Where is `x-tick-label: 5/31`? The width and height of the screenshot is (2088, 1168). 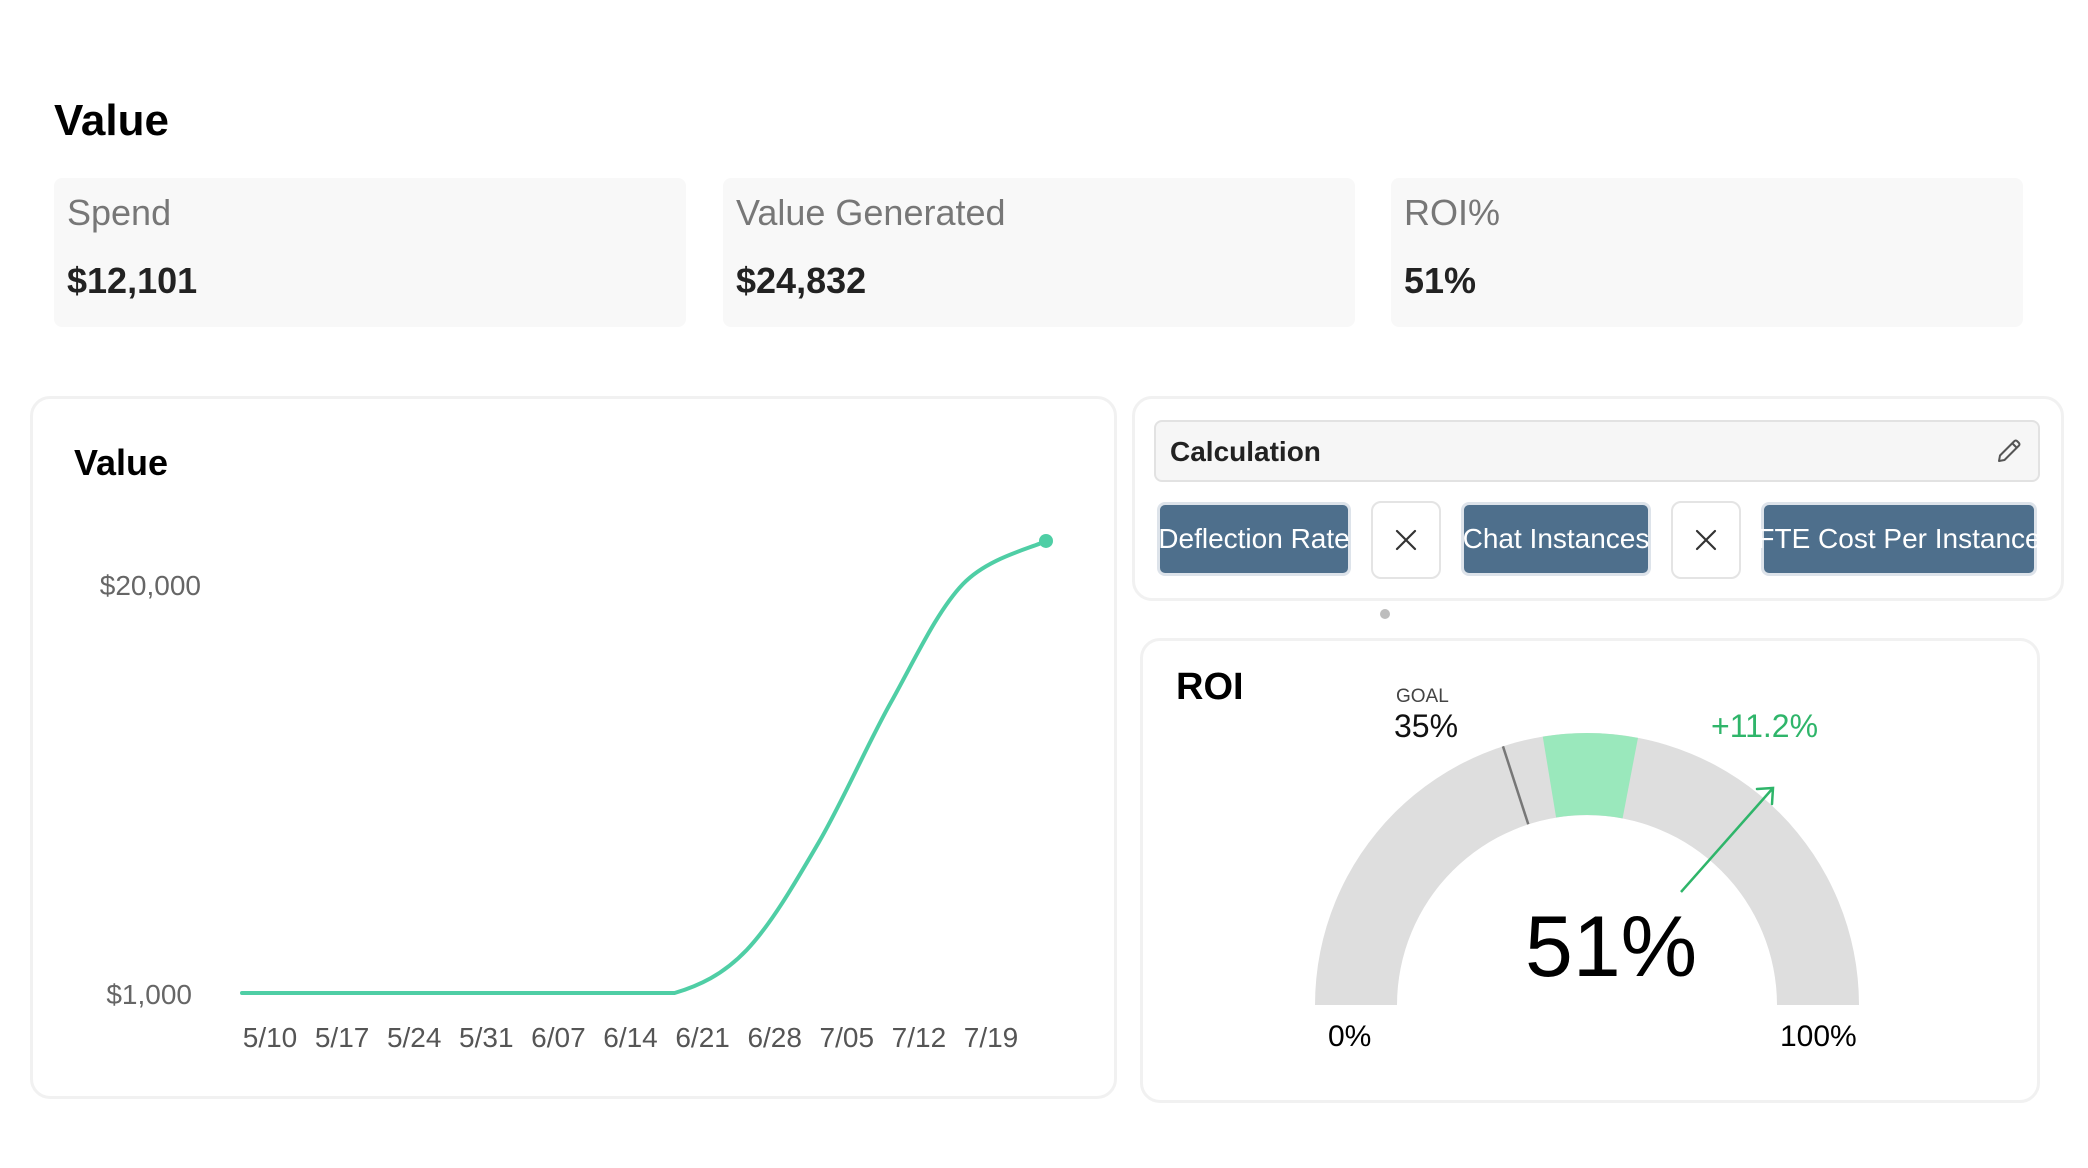
x-tick-label: 5/31 is located at coordinates (486, 1037).